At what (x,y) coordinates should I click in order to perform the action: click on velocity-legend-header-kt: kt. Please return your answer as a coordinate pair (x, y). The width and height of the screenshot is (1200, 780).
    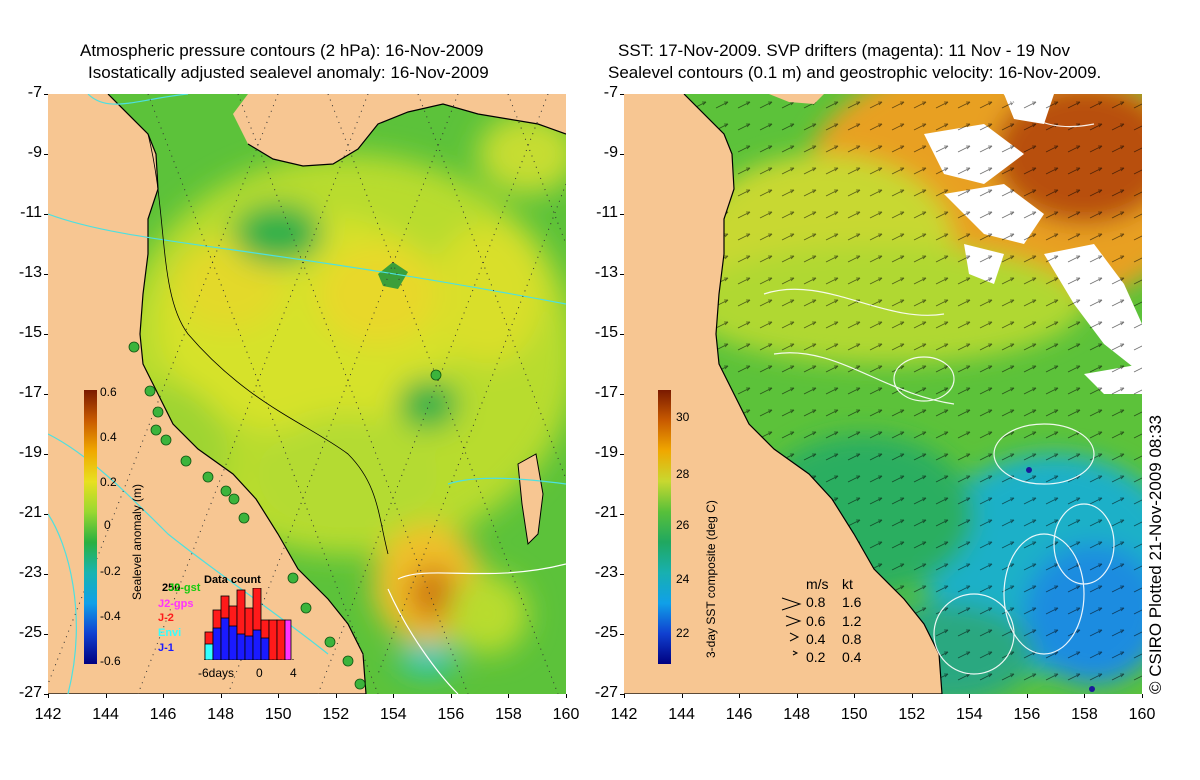
    Looking at the image, I should click on (847, 584).